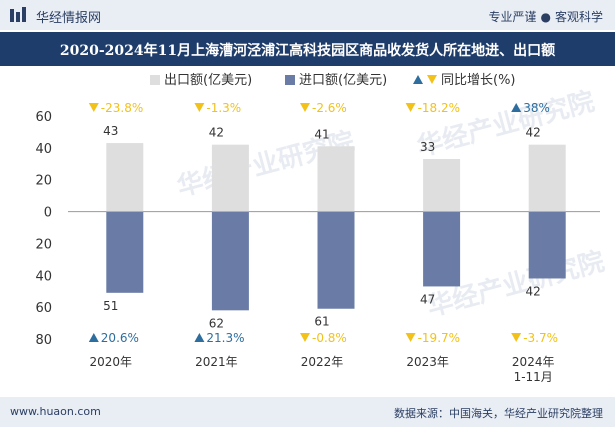 This screenshot has width=615, height=427. What do you see at coordinates (512, 17) in the screenshot?
I see `tag-professional: 专业严谨` at bounding box center [512, 17].